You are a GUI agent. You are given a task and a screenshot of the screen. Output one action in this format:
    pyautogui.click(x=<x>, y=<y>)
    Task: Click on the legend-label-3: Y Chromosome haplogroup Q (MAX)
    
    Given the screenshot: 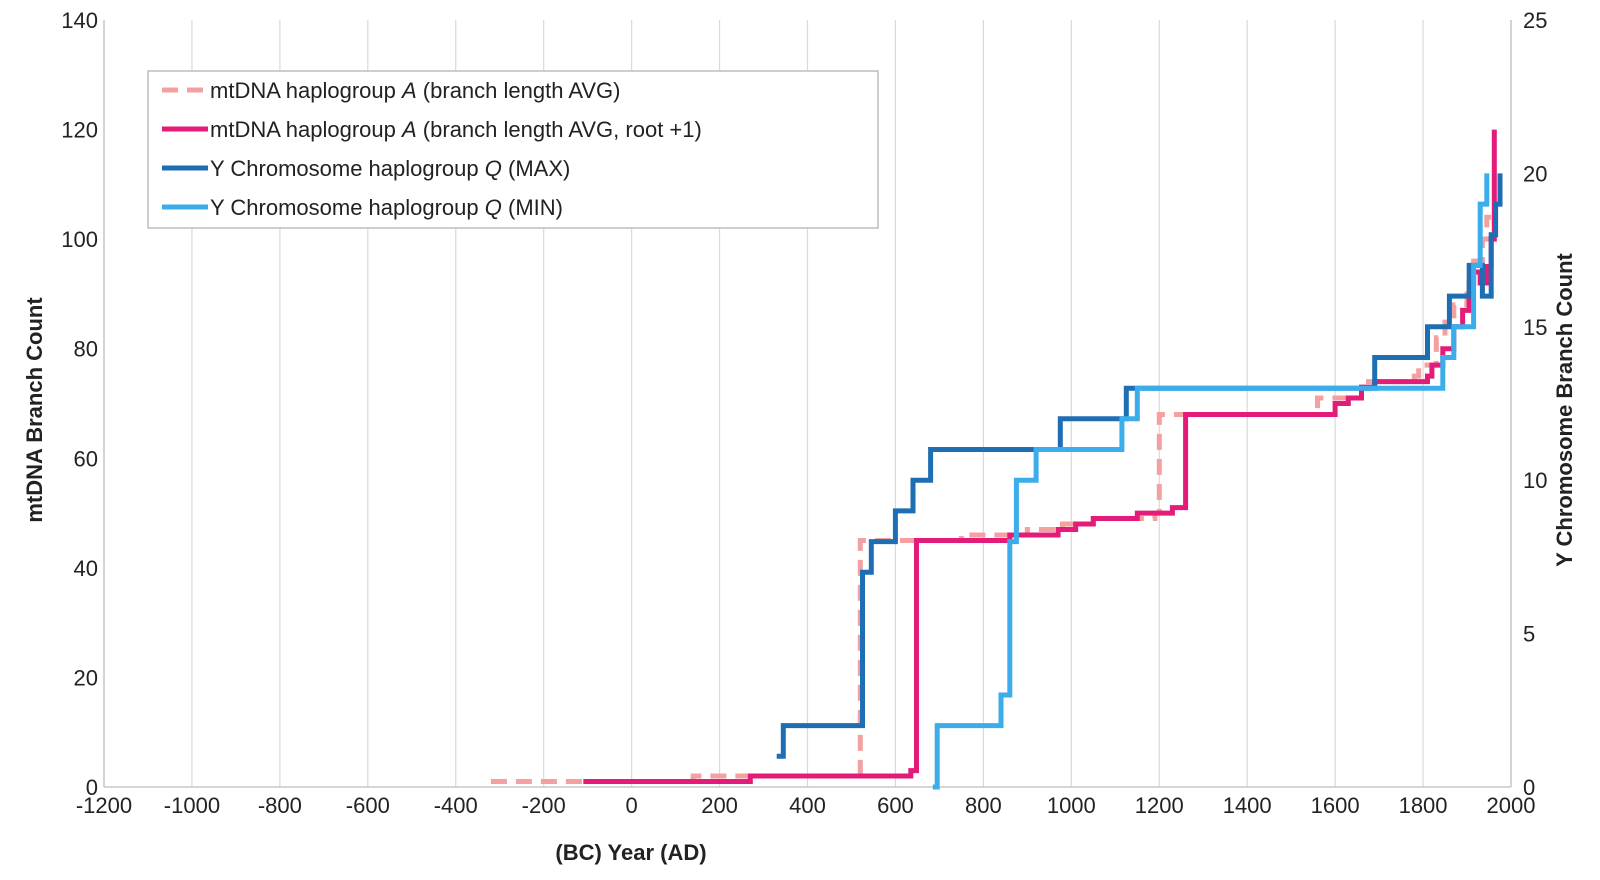 What is the action you would take?
    pyautogui.click(x=390, y=168)
    